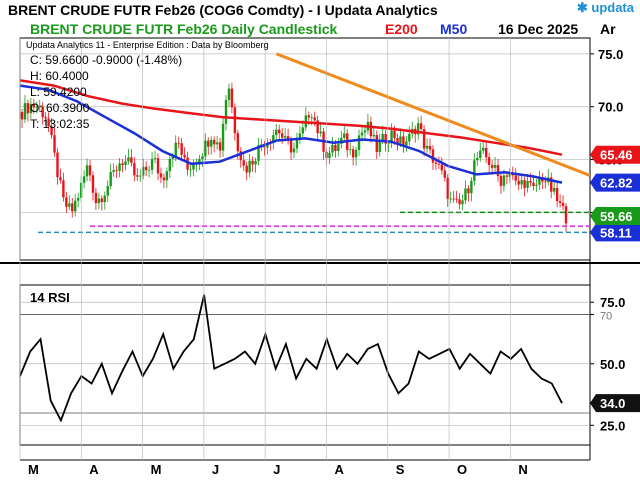 The width and height of the screenshot is (640, 480). What do you see at coordinates (616, 216) in the screenshot?
I see `close-badge-text: 59.66` at bounding box center [616, 216].